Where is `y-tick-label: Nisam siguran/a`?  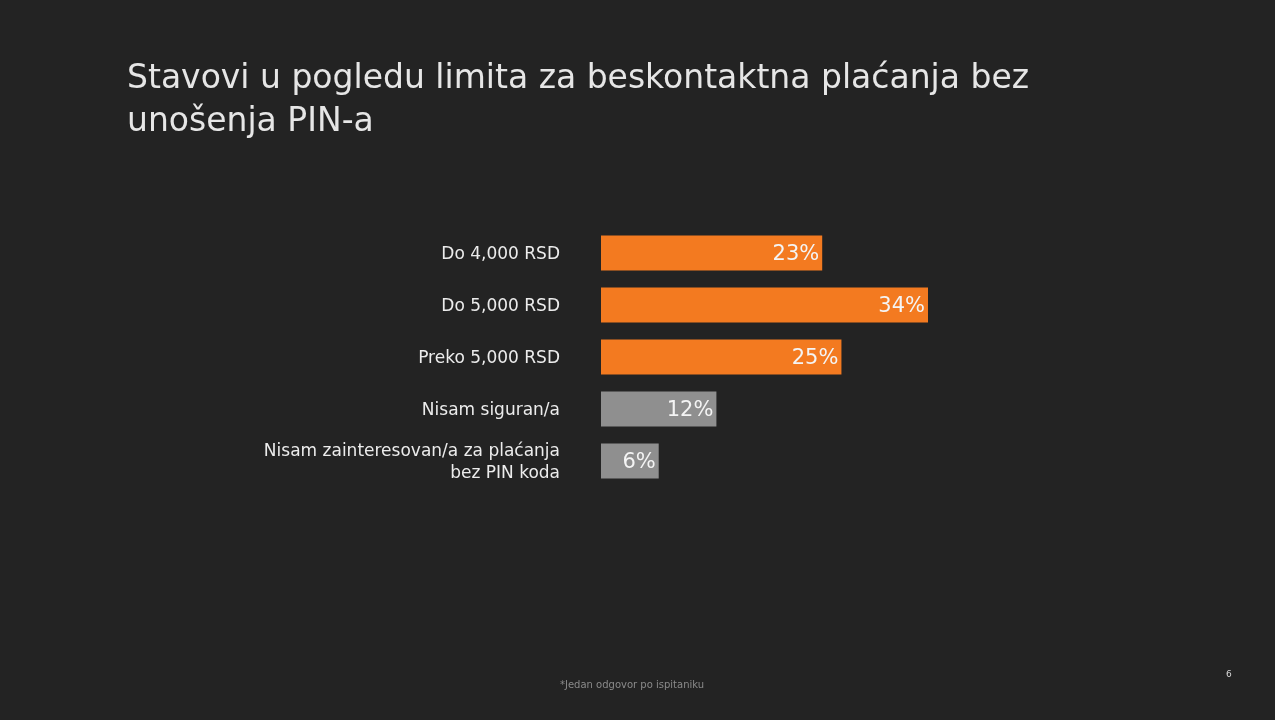
y-tick-label: Nisam siguran/a is located at coordinates (490, 408).